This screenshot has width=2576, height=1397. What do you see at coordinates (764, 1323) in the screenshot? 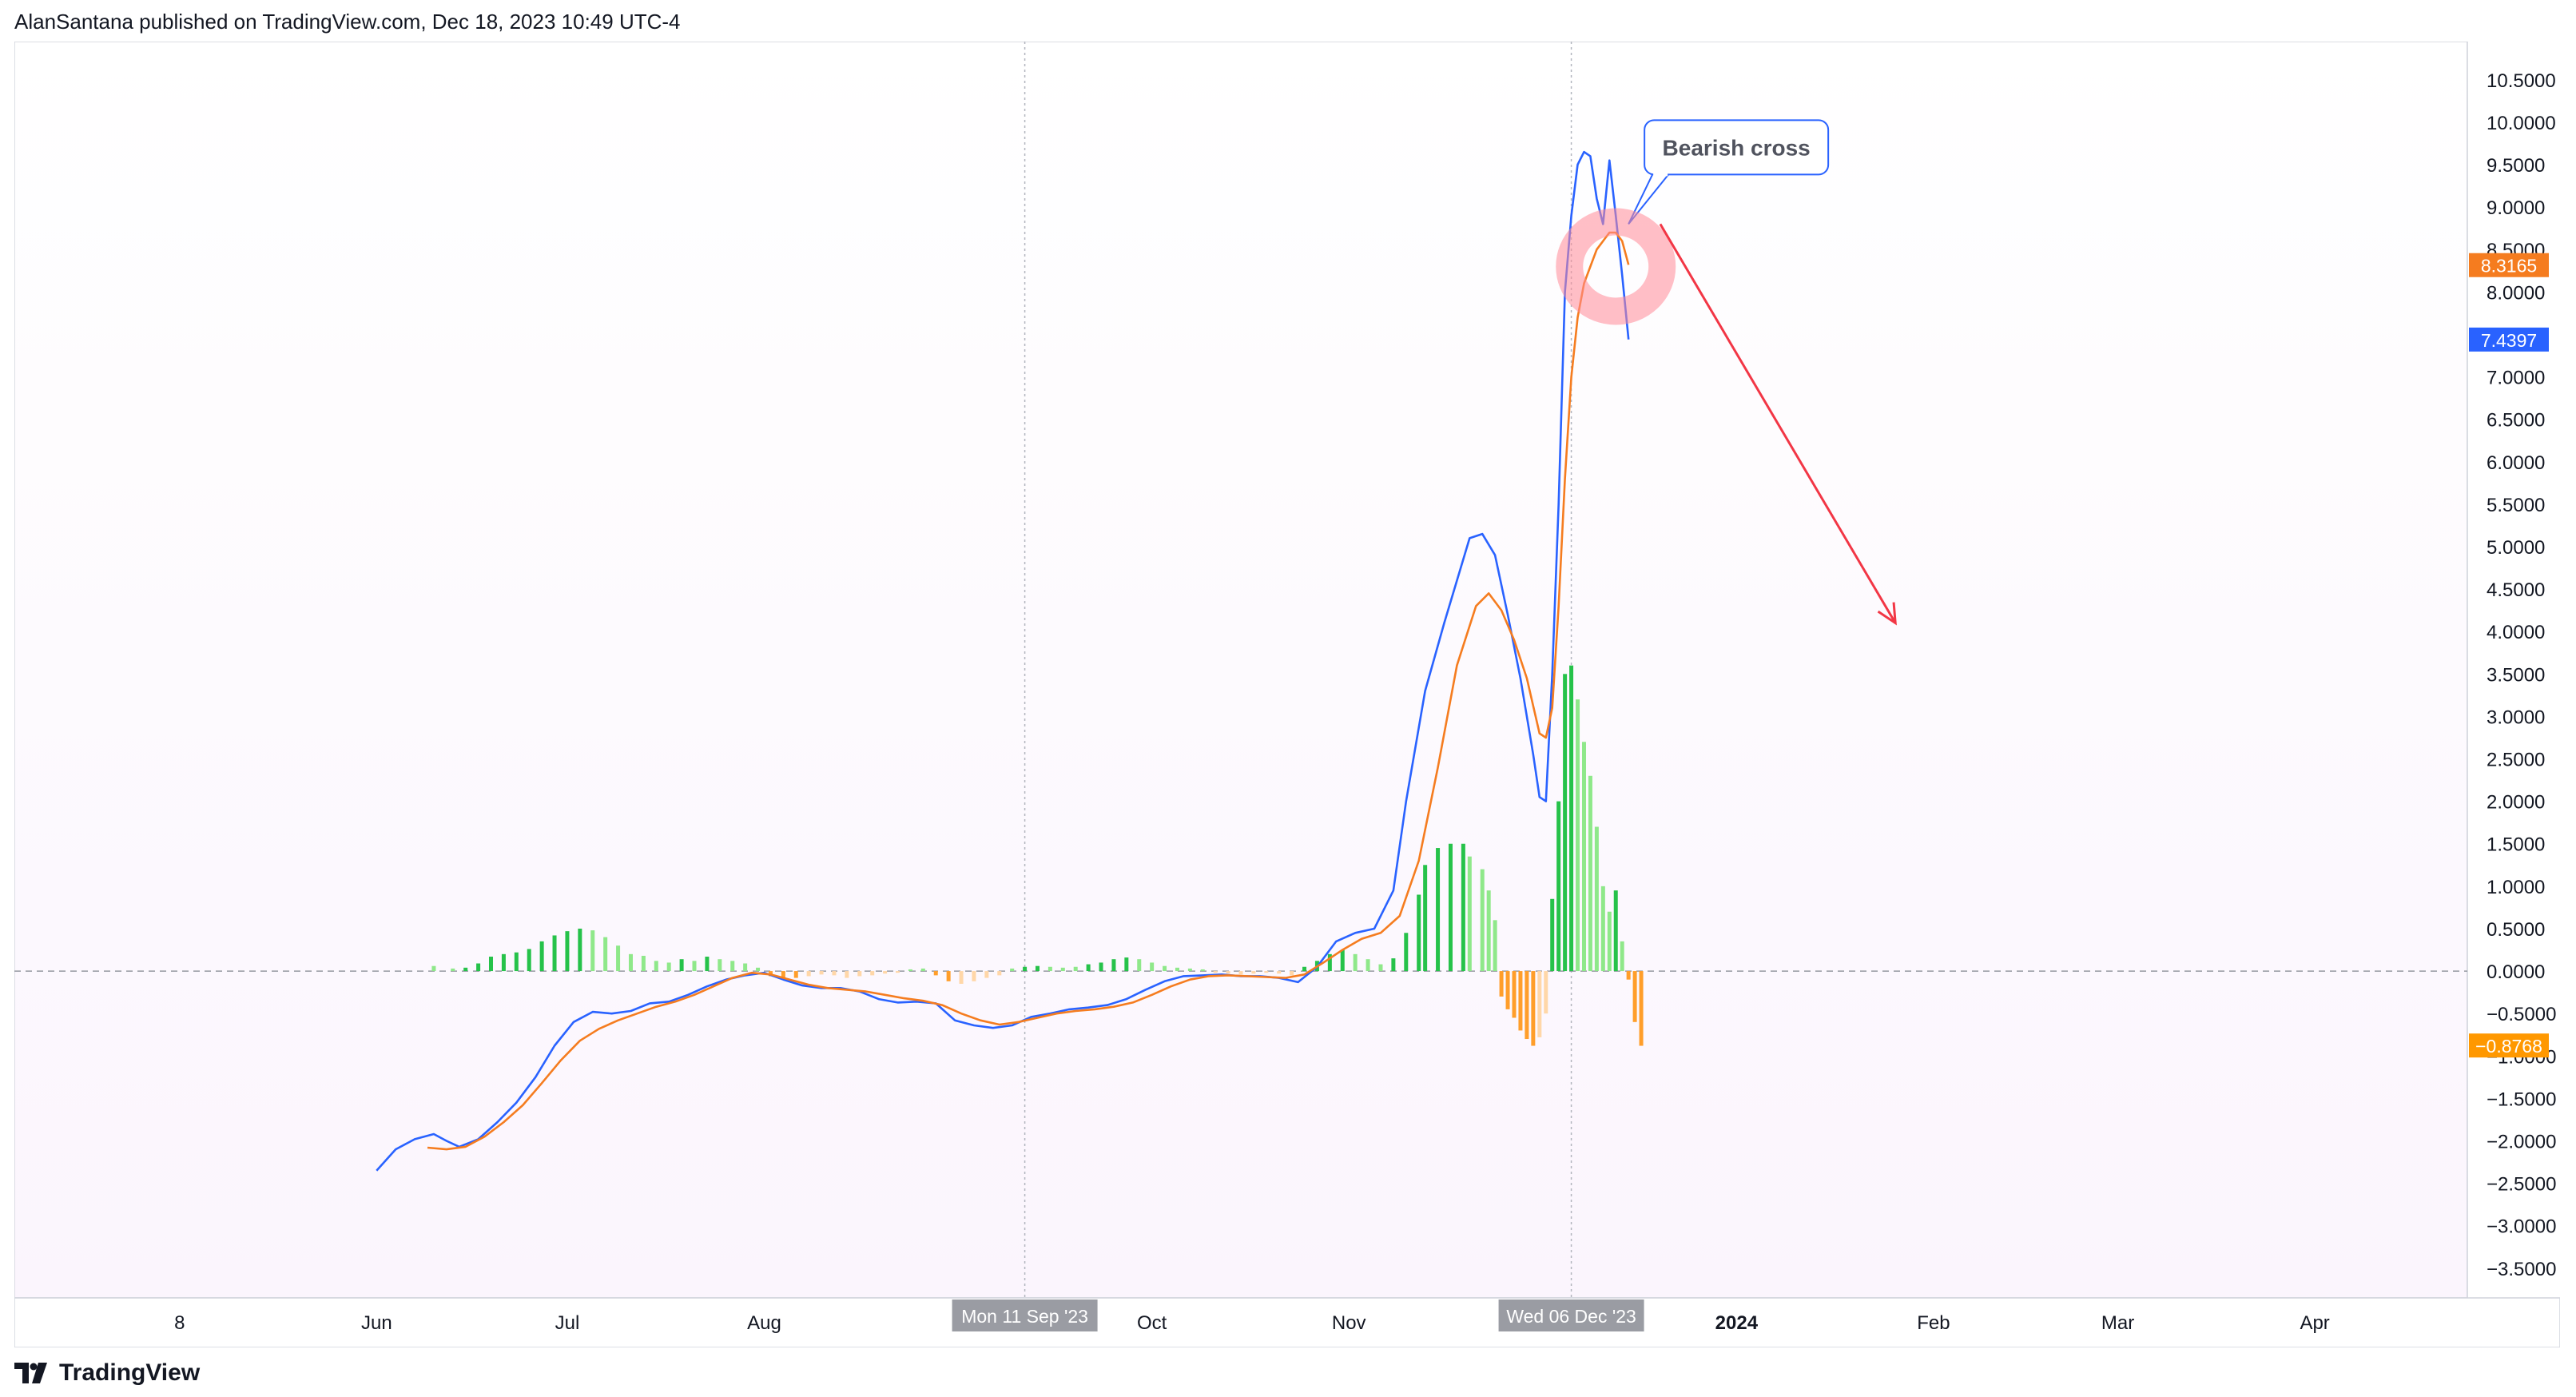
I see `x-tick-label: Aug` at bounding box center [764, 1323].